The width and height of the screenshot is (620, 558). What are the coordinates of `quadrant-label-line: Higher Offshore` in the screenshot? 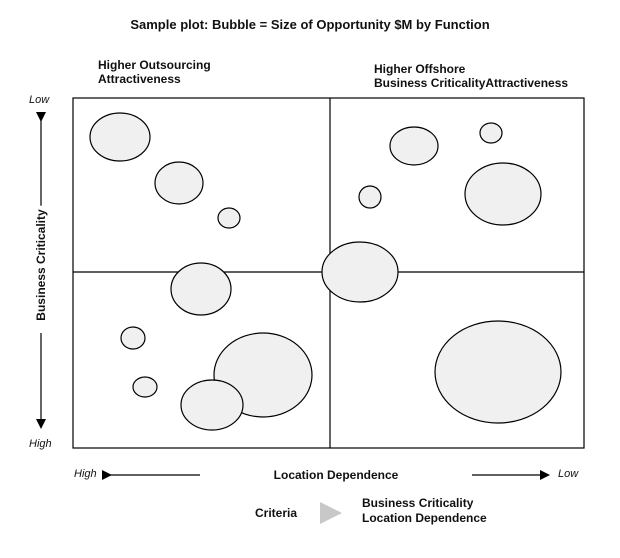 It's located at (420, 69).